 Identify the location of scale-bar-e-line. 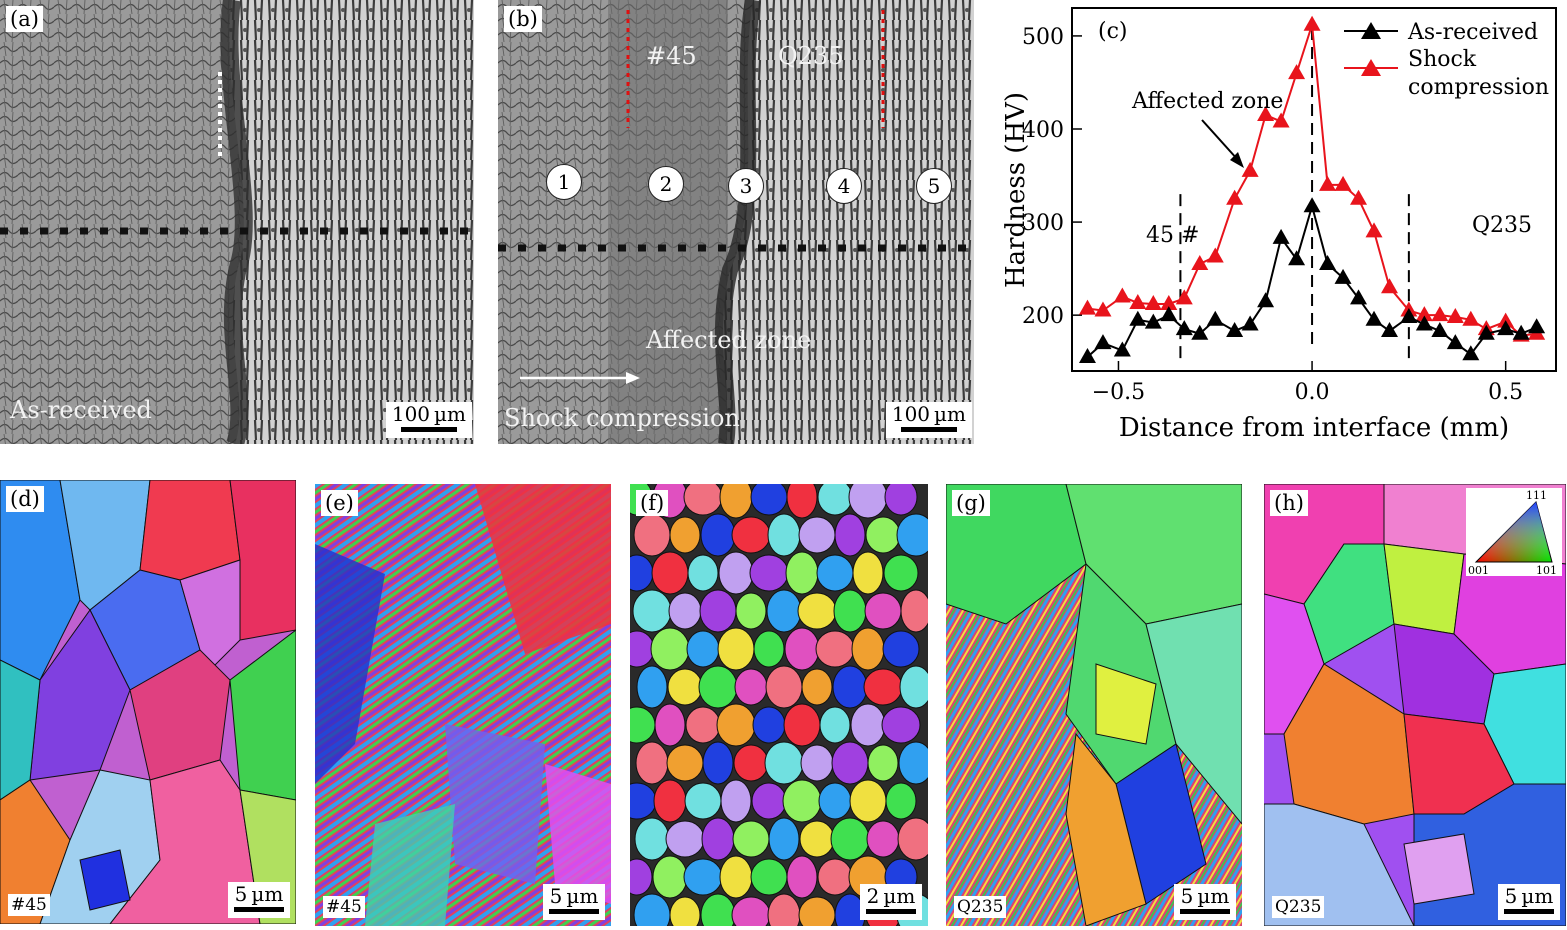
(574, 911).